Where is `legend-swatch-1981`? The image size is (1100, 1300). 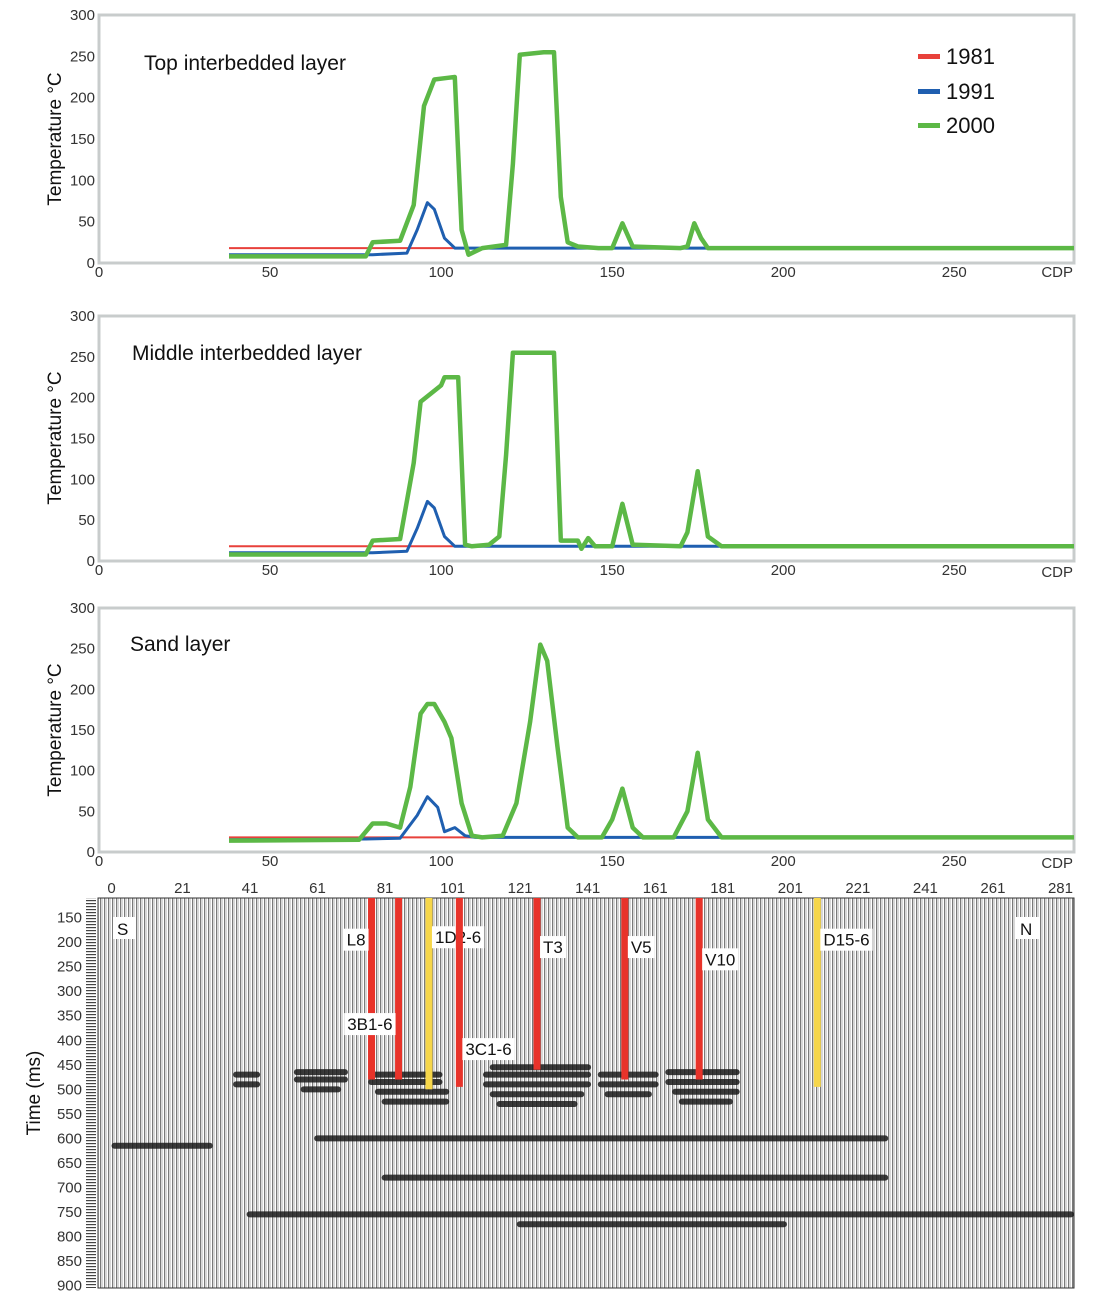
legend-swatch-1981 is located at coordinates (929, 56).